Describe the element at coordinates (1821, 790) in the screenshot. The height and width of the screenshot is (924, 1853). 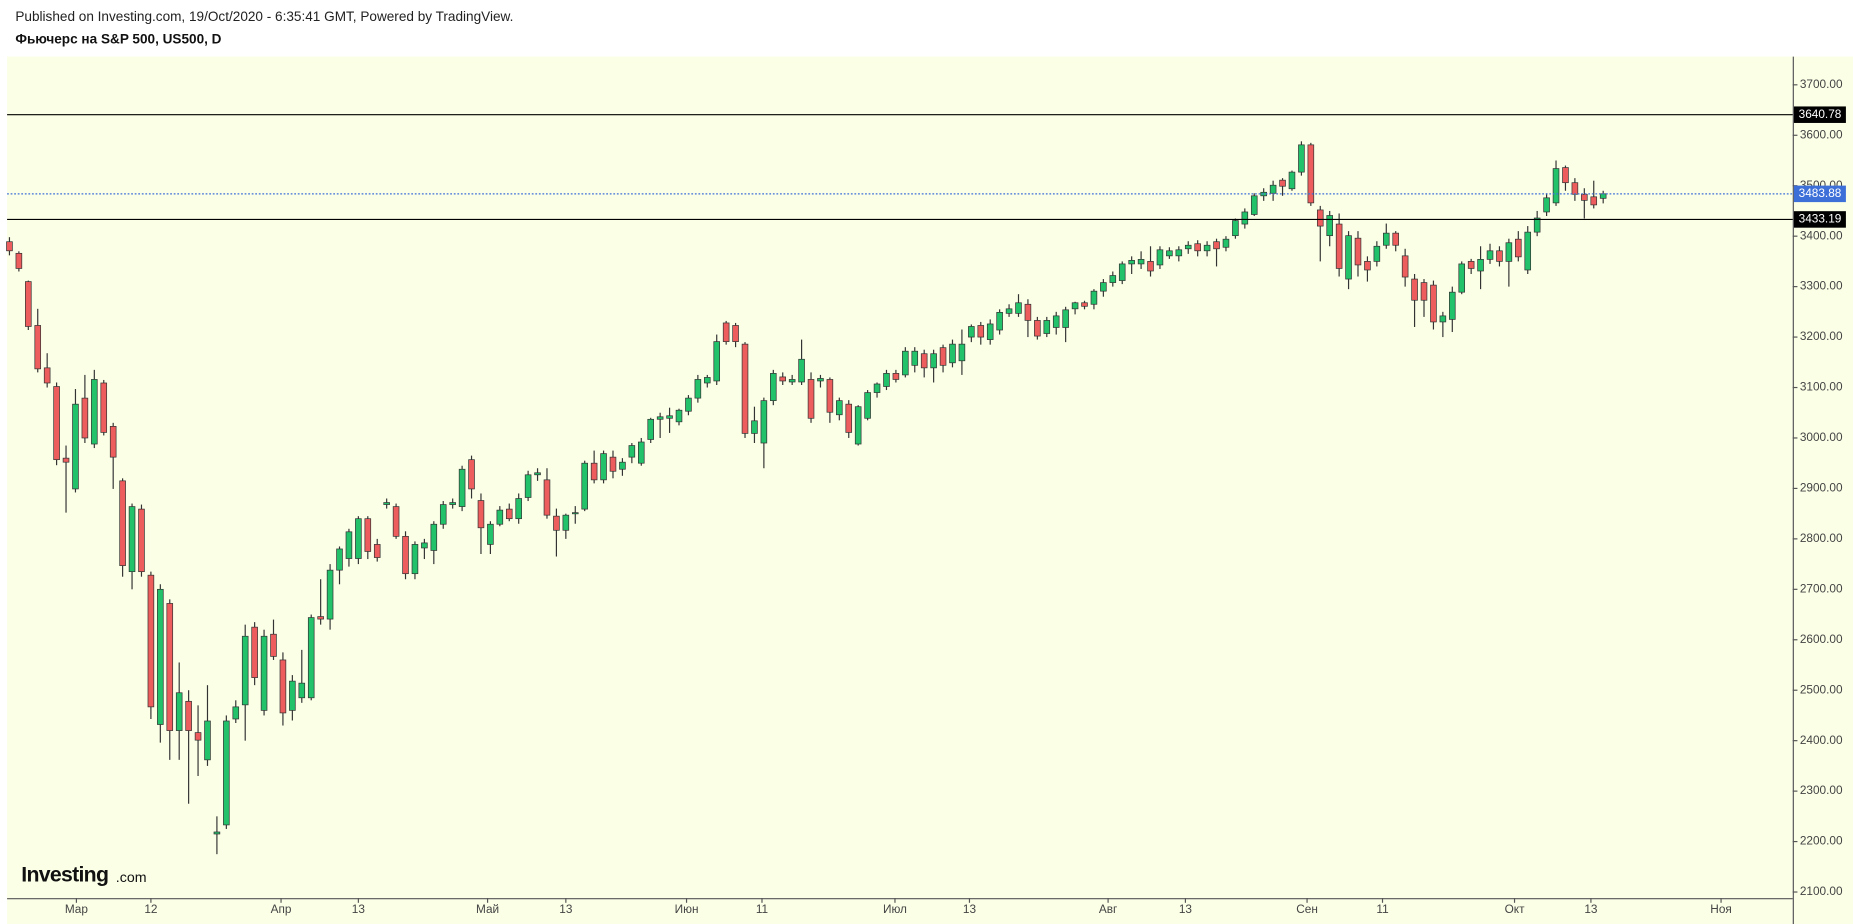
I see `y-tick-label: 2300.00` at that location.